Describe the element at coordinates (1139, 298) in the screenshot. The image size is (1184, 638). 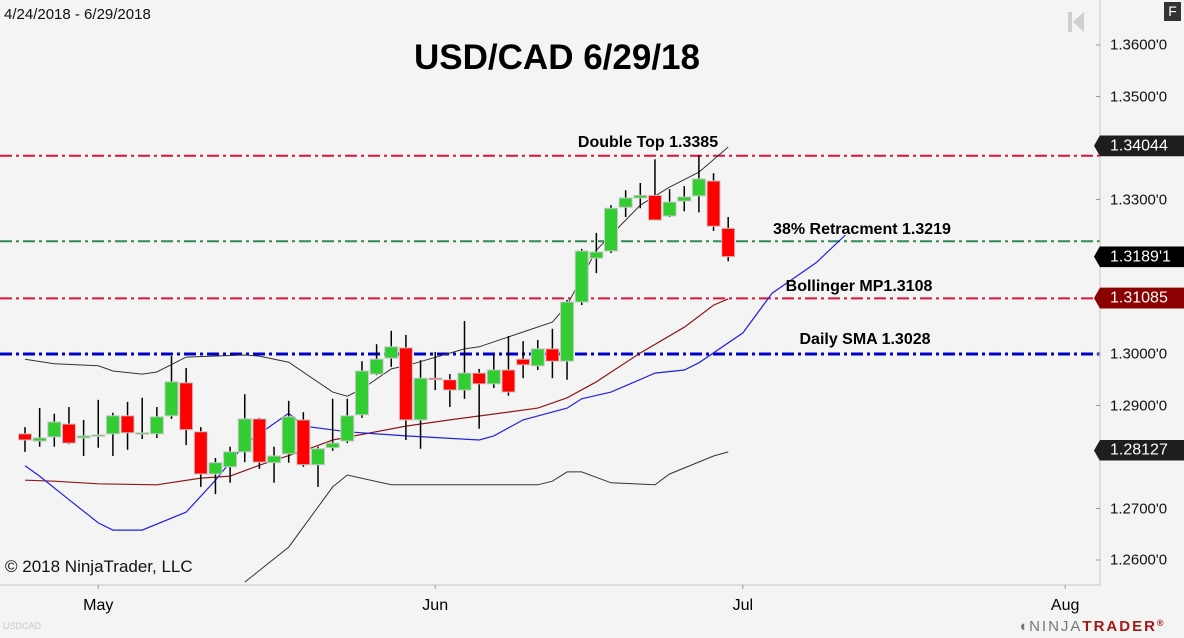
I see `price-marker-label: 1.31085` at that location.